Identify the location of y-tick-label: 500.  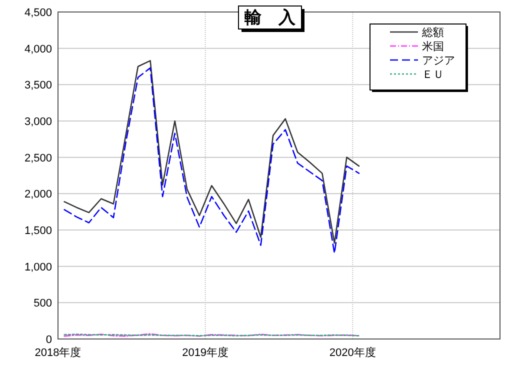
(43, 304).